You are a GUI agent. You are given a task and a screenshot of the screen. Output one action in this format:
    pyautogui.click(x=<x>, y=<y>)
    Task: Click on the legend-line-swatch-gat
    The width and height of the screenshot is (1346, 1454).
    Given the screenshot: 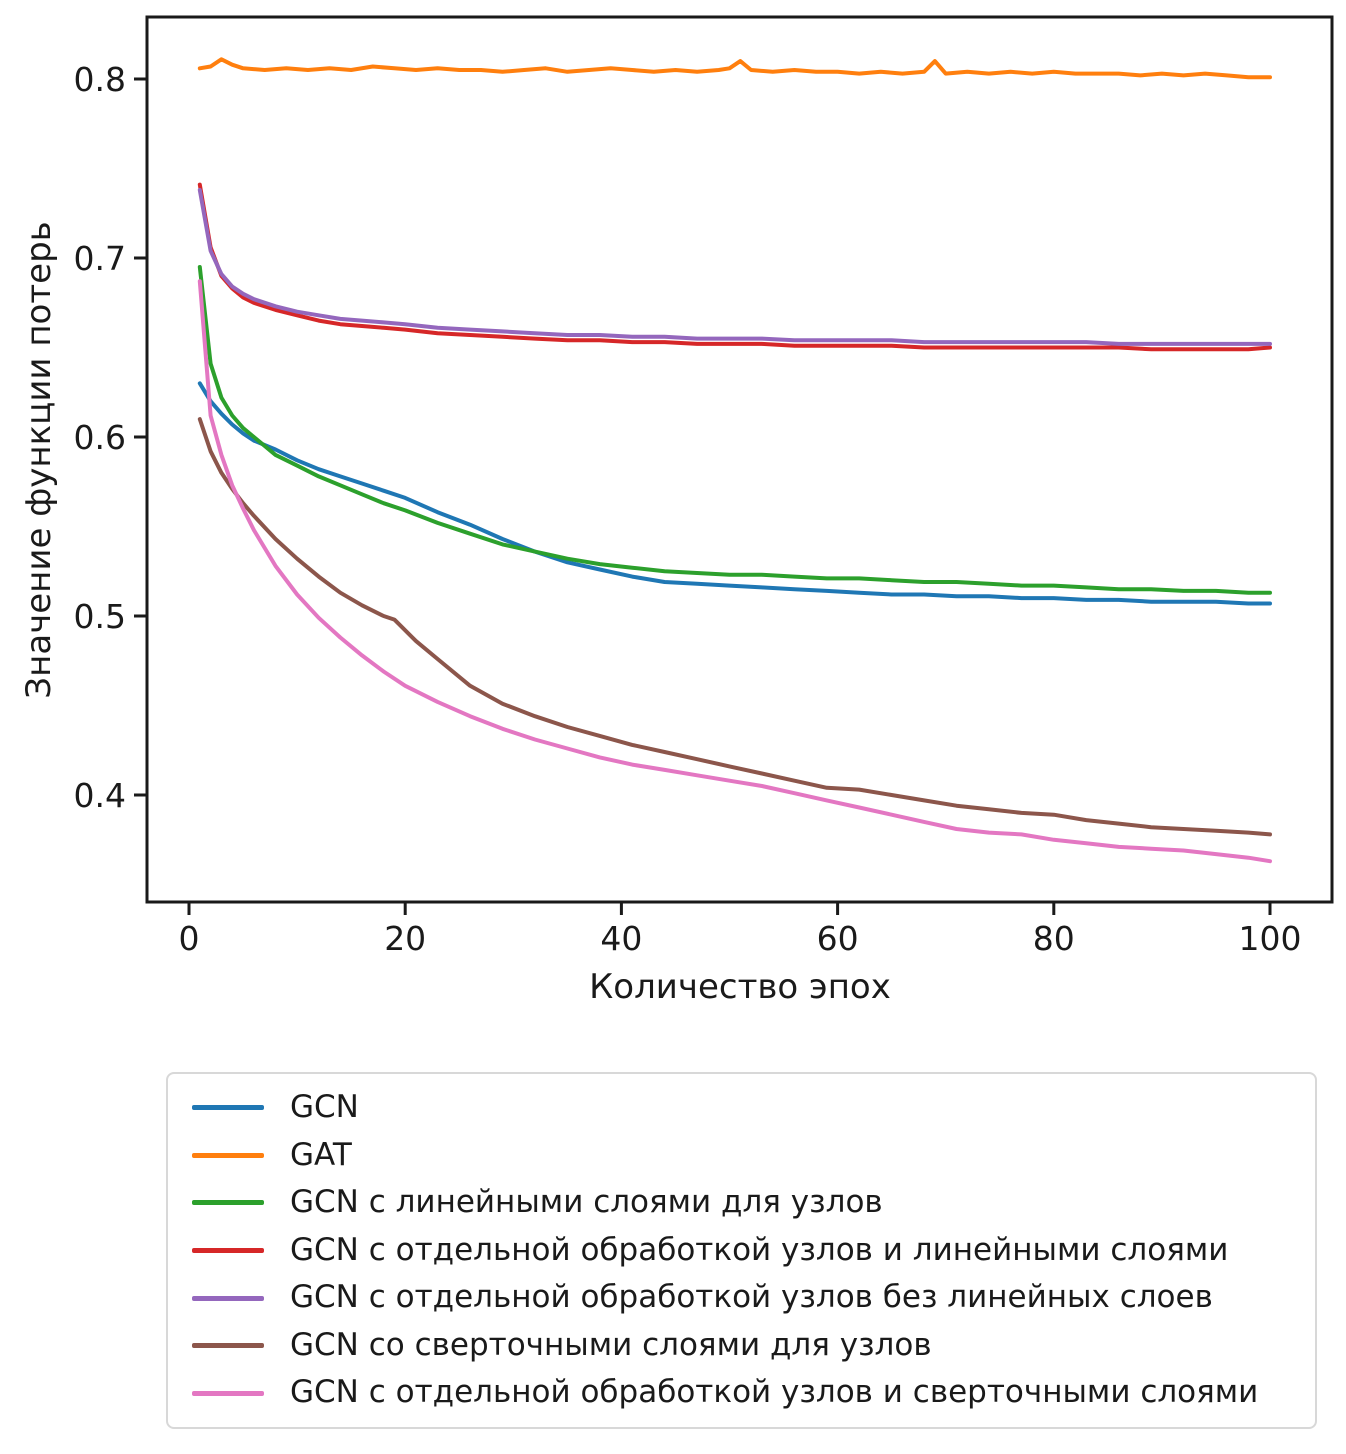 What is the action you would take?
    pyautogui.click(x=228, y=1155)
    